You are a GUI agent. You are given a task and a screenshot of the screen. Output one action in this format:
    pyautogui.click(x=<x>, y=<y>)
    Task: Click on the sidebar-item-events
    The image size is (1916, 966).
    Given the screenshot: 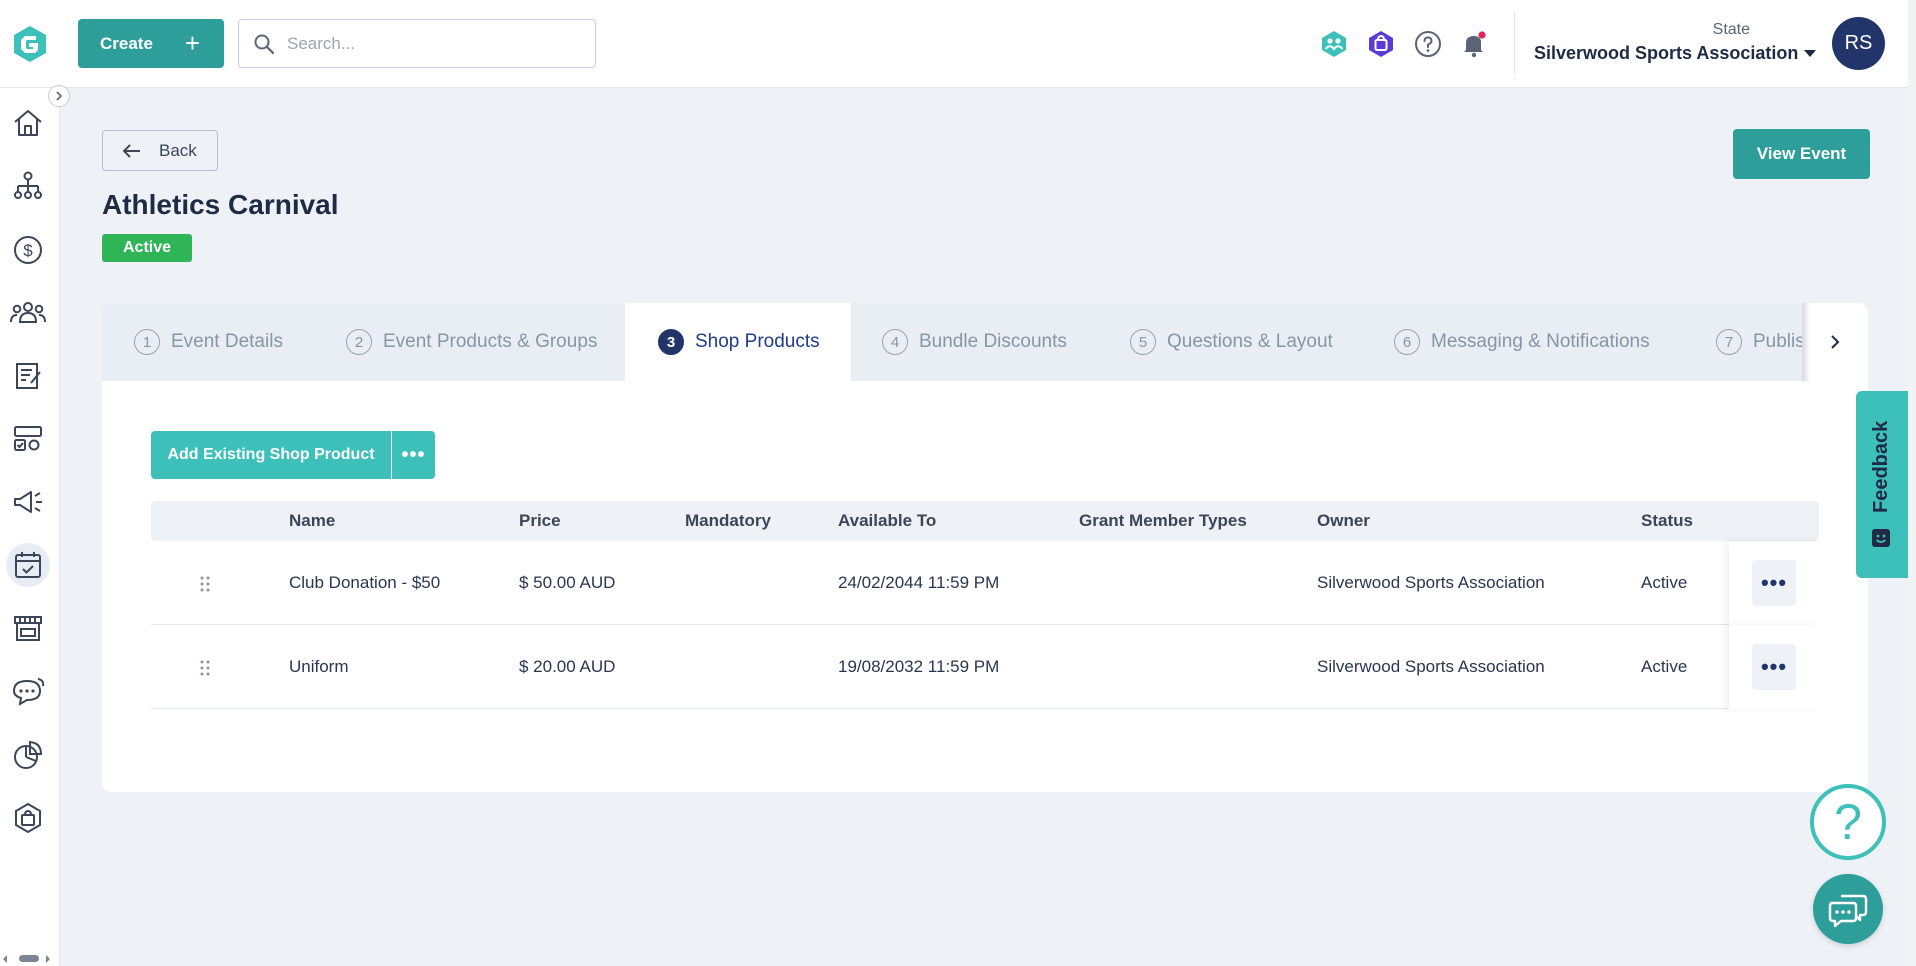 What is the action you would take?
    pyautogui.click(x=28, y=565)
    